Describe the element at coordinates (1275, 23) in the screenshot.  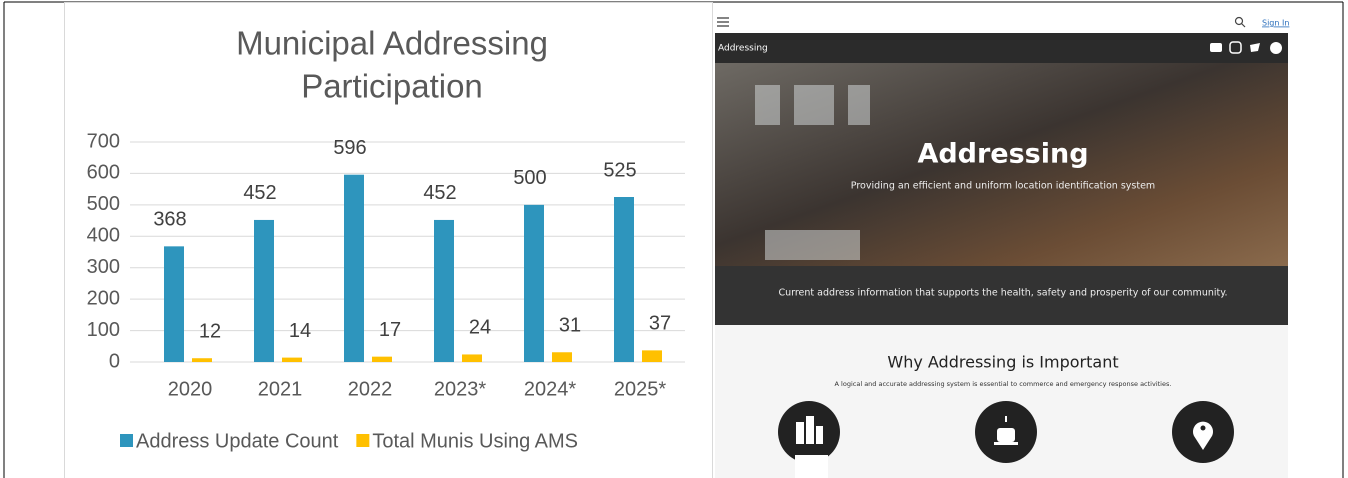
I see `sign-in-link: Sign In` at that location.